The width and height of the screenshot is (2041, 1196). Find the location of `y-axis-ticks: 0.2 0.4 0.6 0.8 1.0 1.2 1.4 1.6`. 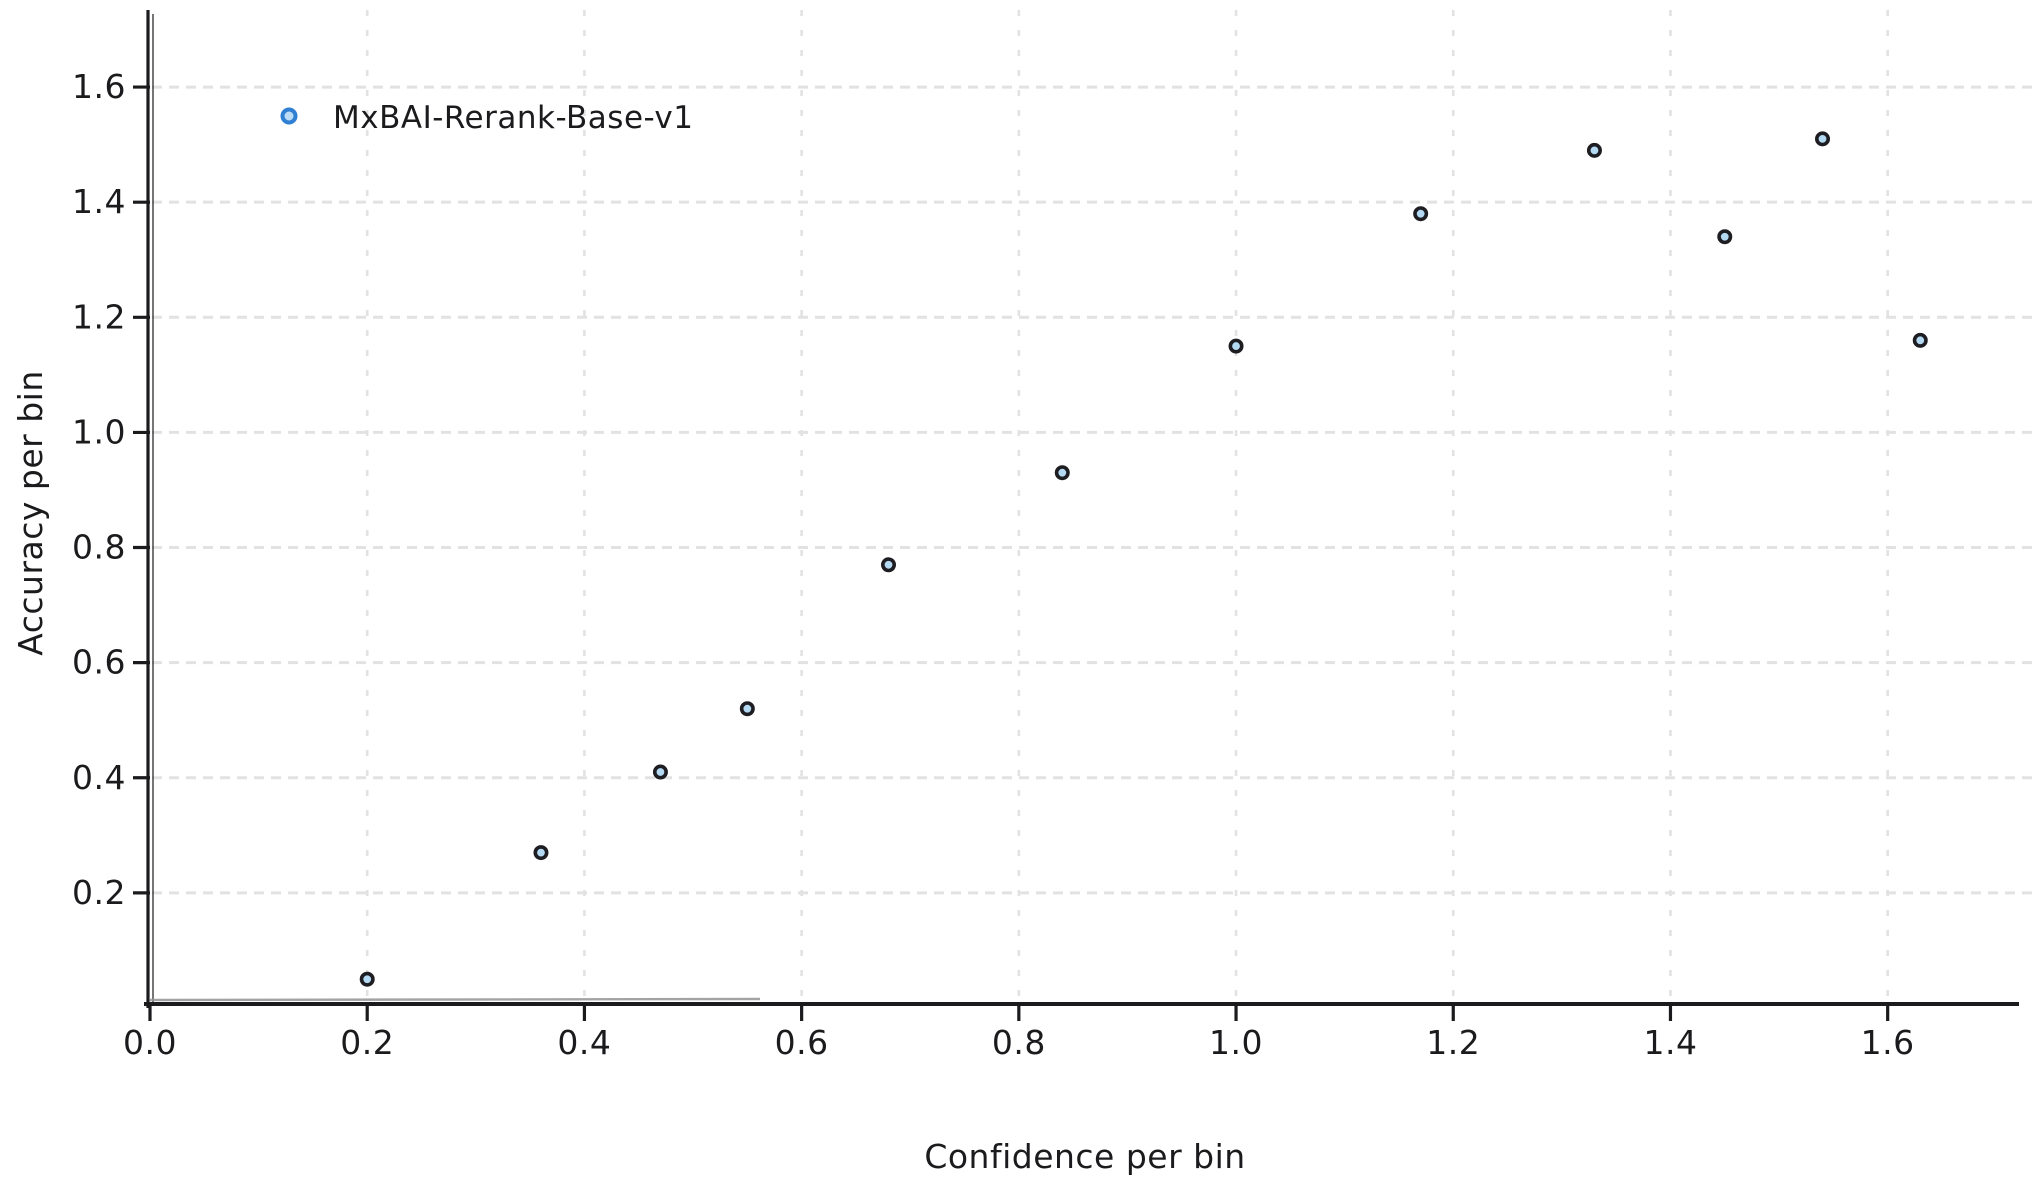

y-axis-ticks: 0.2 0.4 0.6 0.8 1.0 1.2 1.4 1.6 is located at coordinates (111, 489).